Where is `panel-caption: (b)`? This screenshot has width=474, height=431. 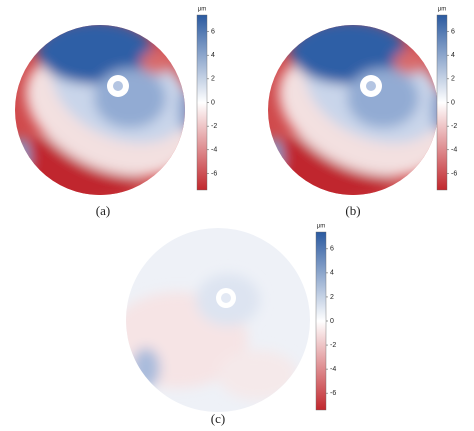
panel-caption: (b) is located at coordinates (352, 210).